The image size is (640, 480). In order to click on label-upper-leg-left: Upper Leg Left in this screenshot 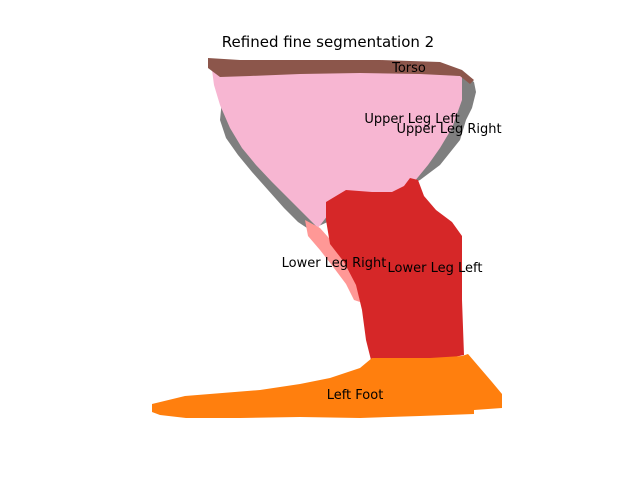, I will do `click(411, 119)`.